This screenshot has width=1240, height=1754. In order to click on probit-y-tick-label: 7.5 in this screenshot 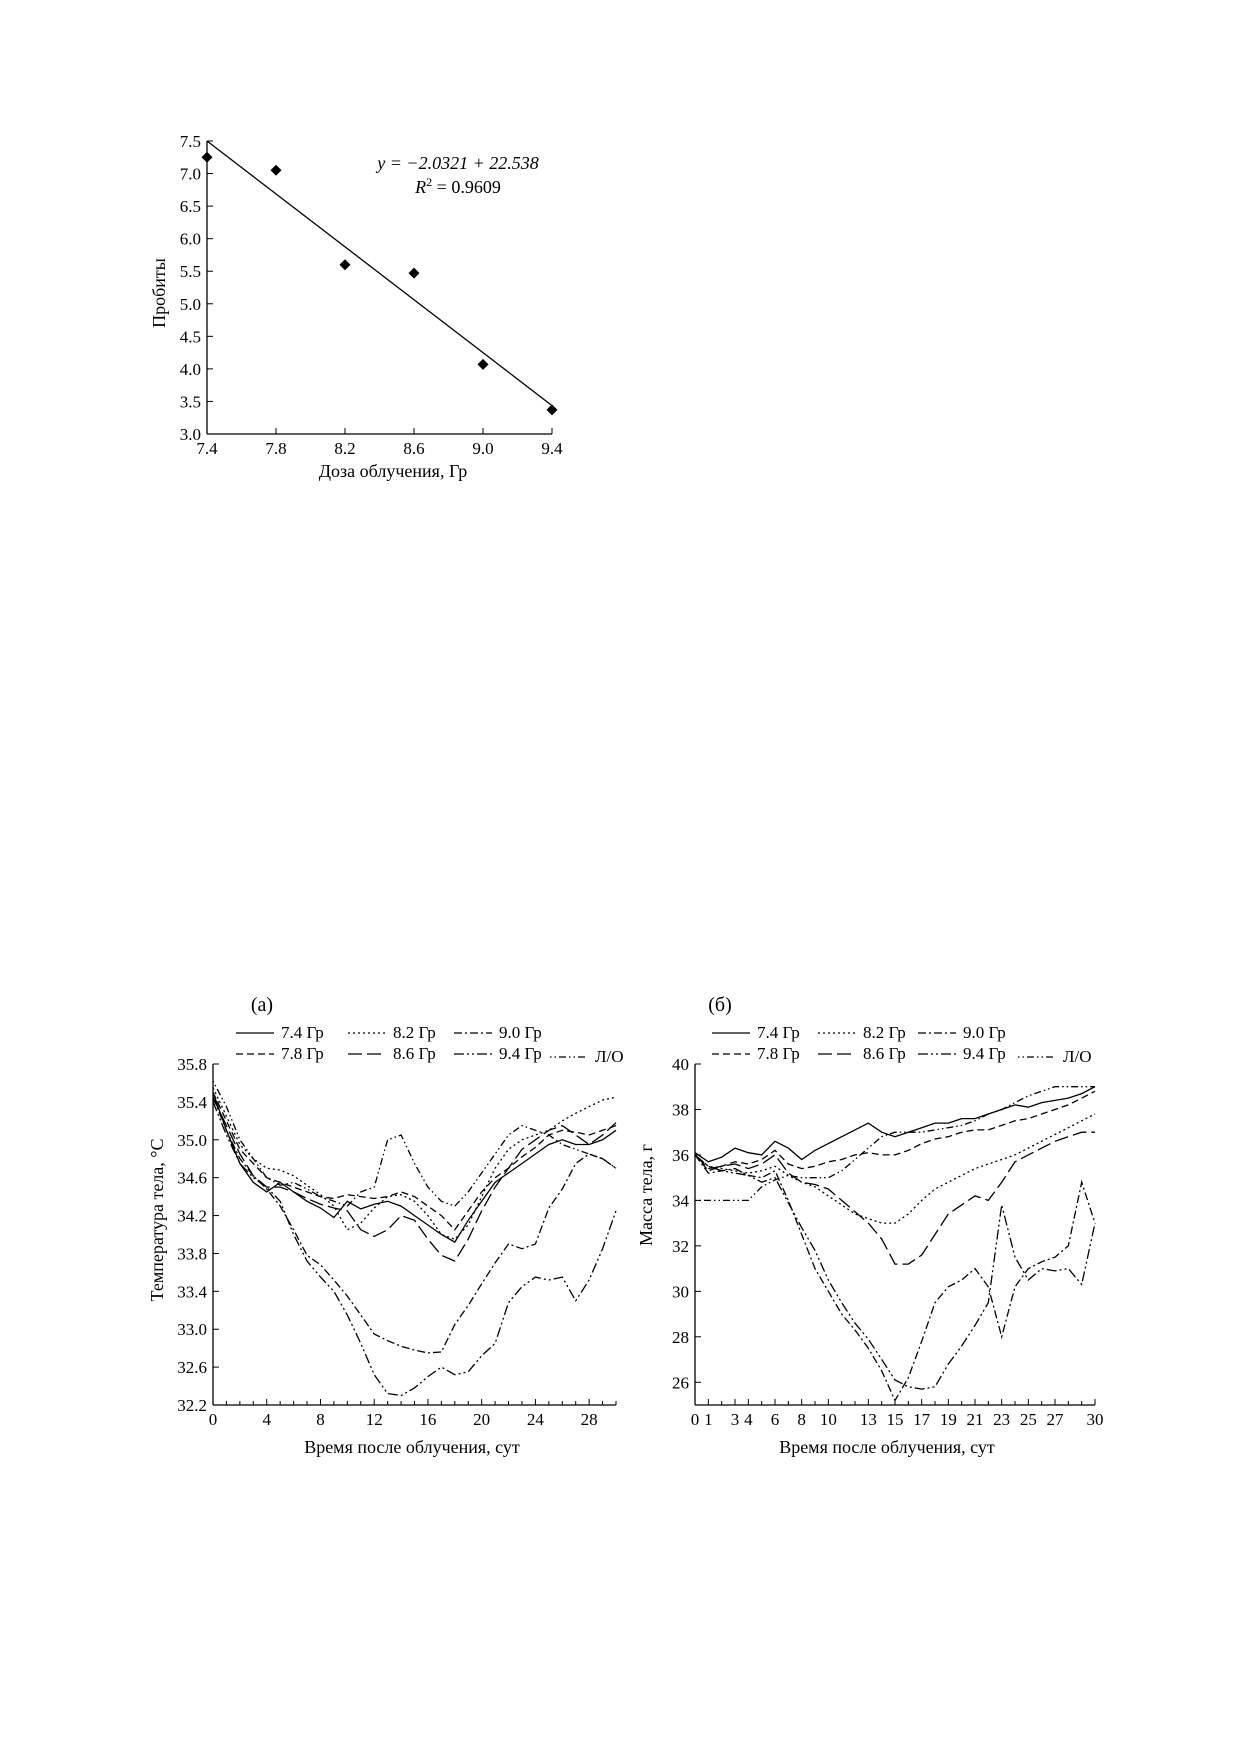, I will do `click(190, 141)`.